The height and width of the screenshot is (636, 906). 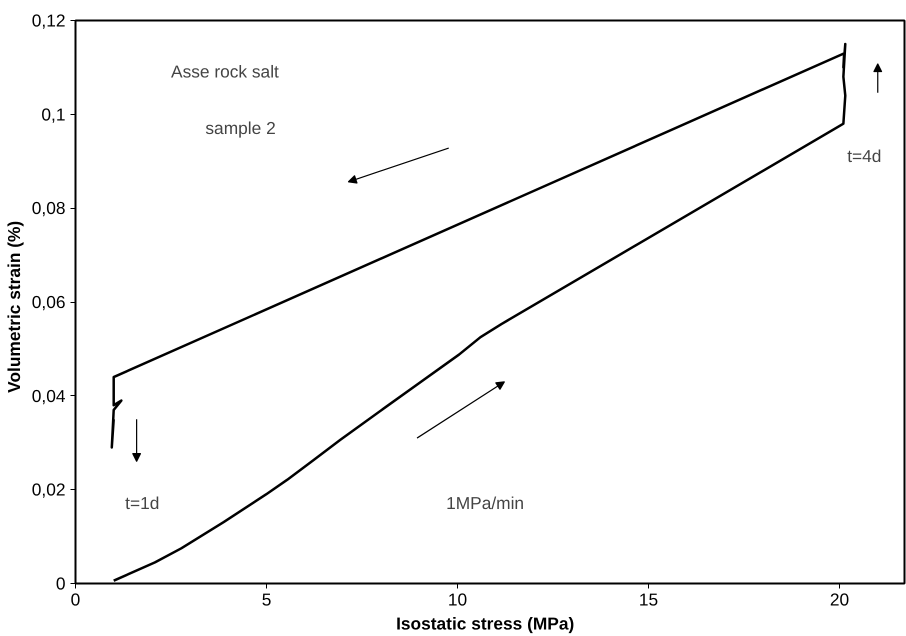 I want to click on y-tick-label: 0,02, so click(x=49, y=490).